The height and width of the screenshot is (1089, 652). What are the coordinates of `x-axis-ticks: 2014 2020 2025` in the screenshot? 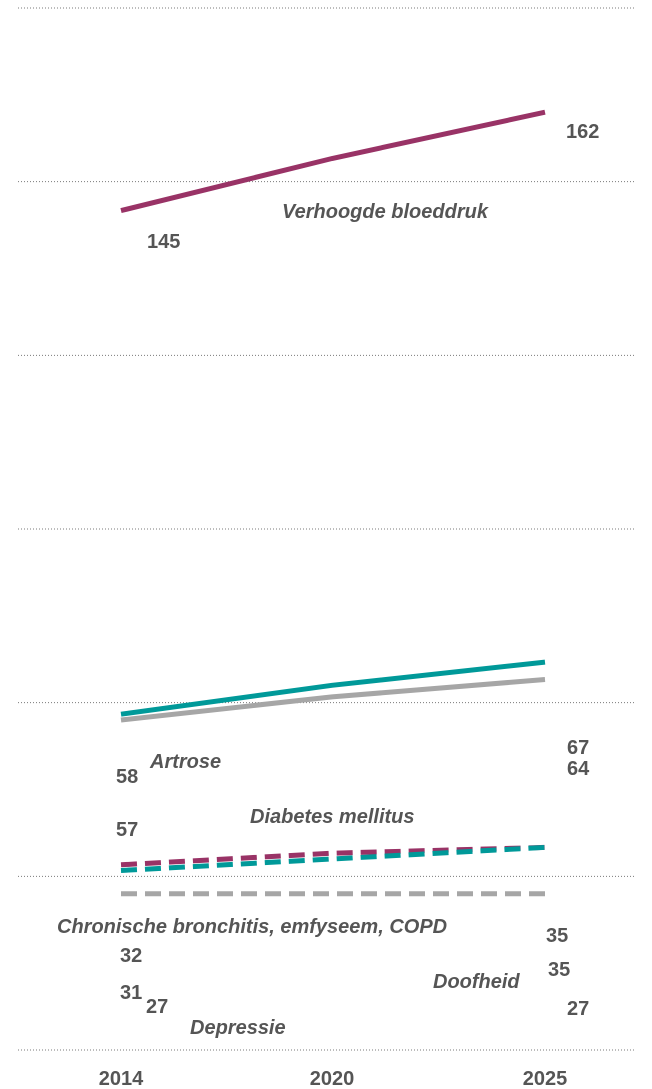 It's located at (333, 1078).